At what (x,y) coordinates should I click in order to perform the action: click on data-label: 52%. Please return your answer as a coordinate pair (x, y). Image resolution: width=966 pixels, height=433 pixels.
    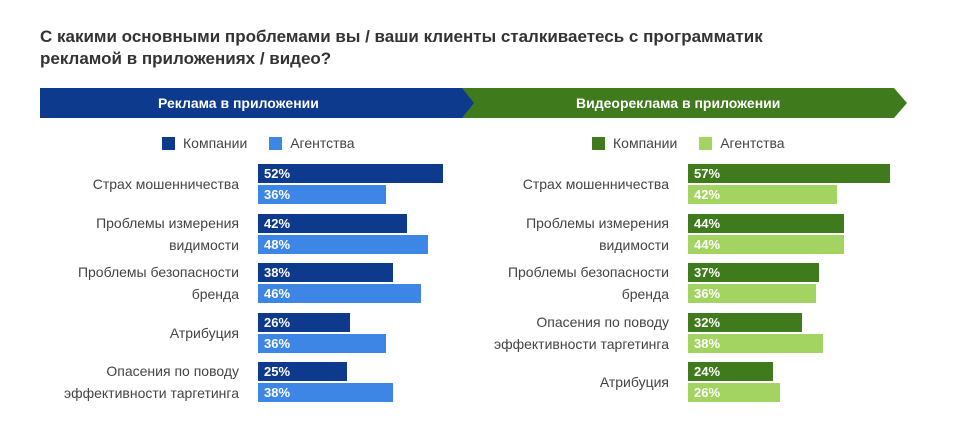
    Looking at the image, I should click on (277, 173).